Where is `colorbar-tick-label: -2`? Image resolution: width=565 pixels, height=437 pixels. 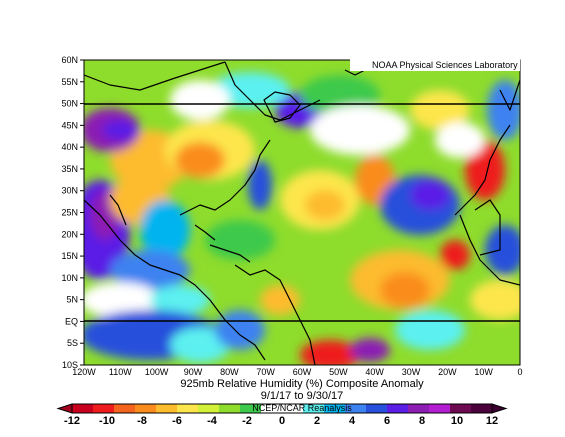
colorbar-tick-label: -2 is located at coordinates (247, 421).